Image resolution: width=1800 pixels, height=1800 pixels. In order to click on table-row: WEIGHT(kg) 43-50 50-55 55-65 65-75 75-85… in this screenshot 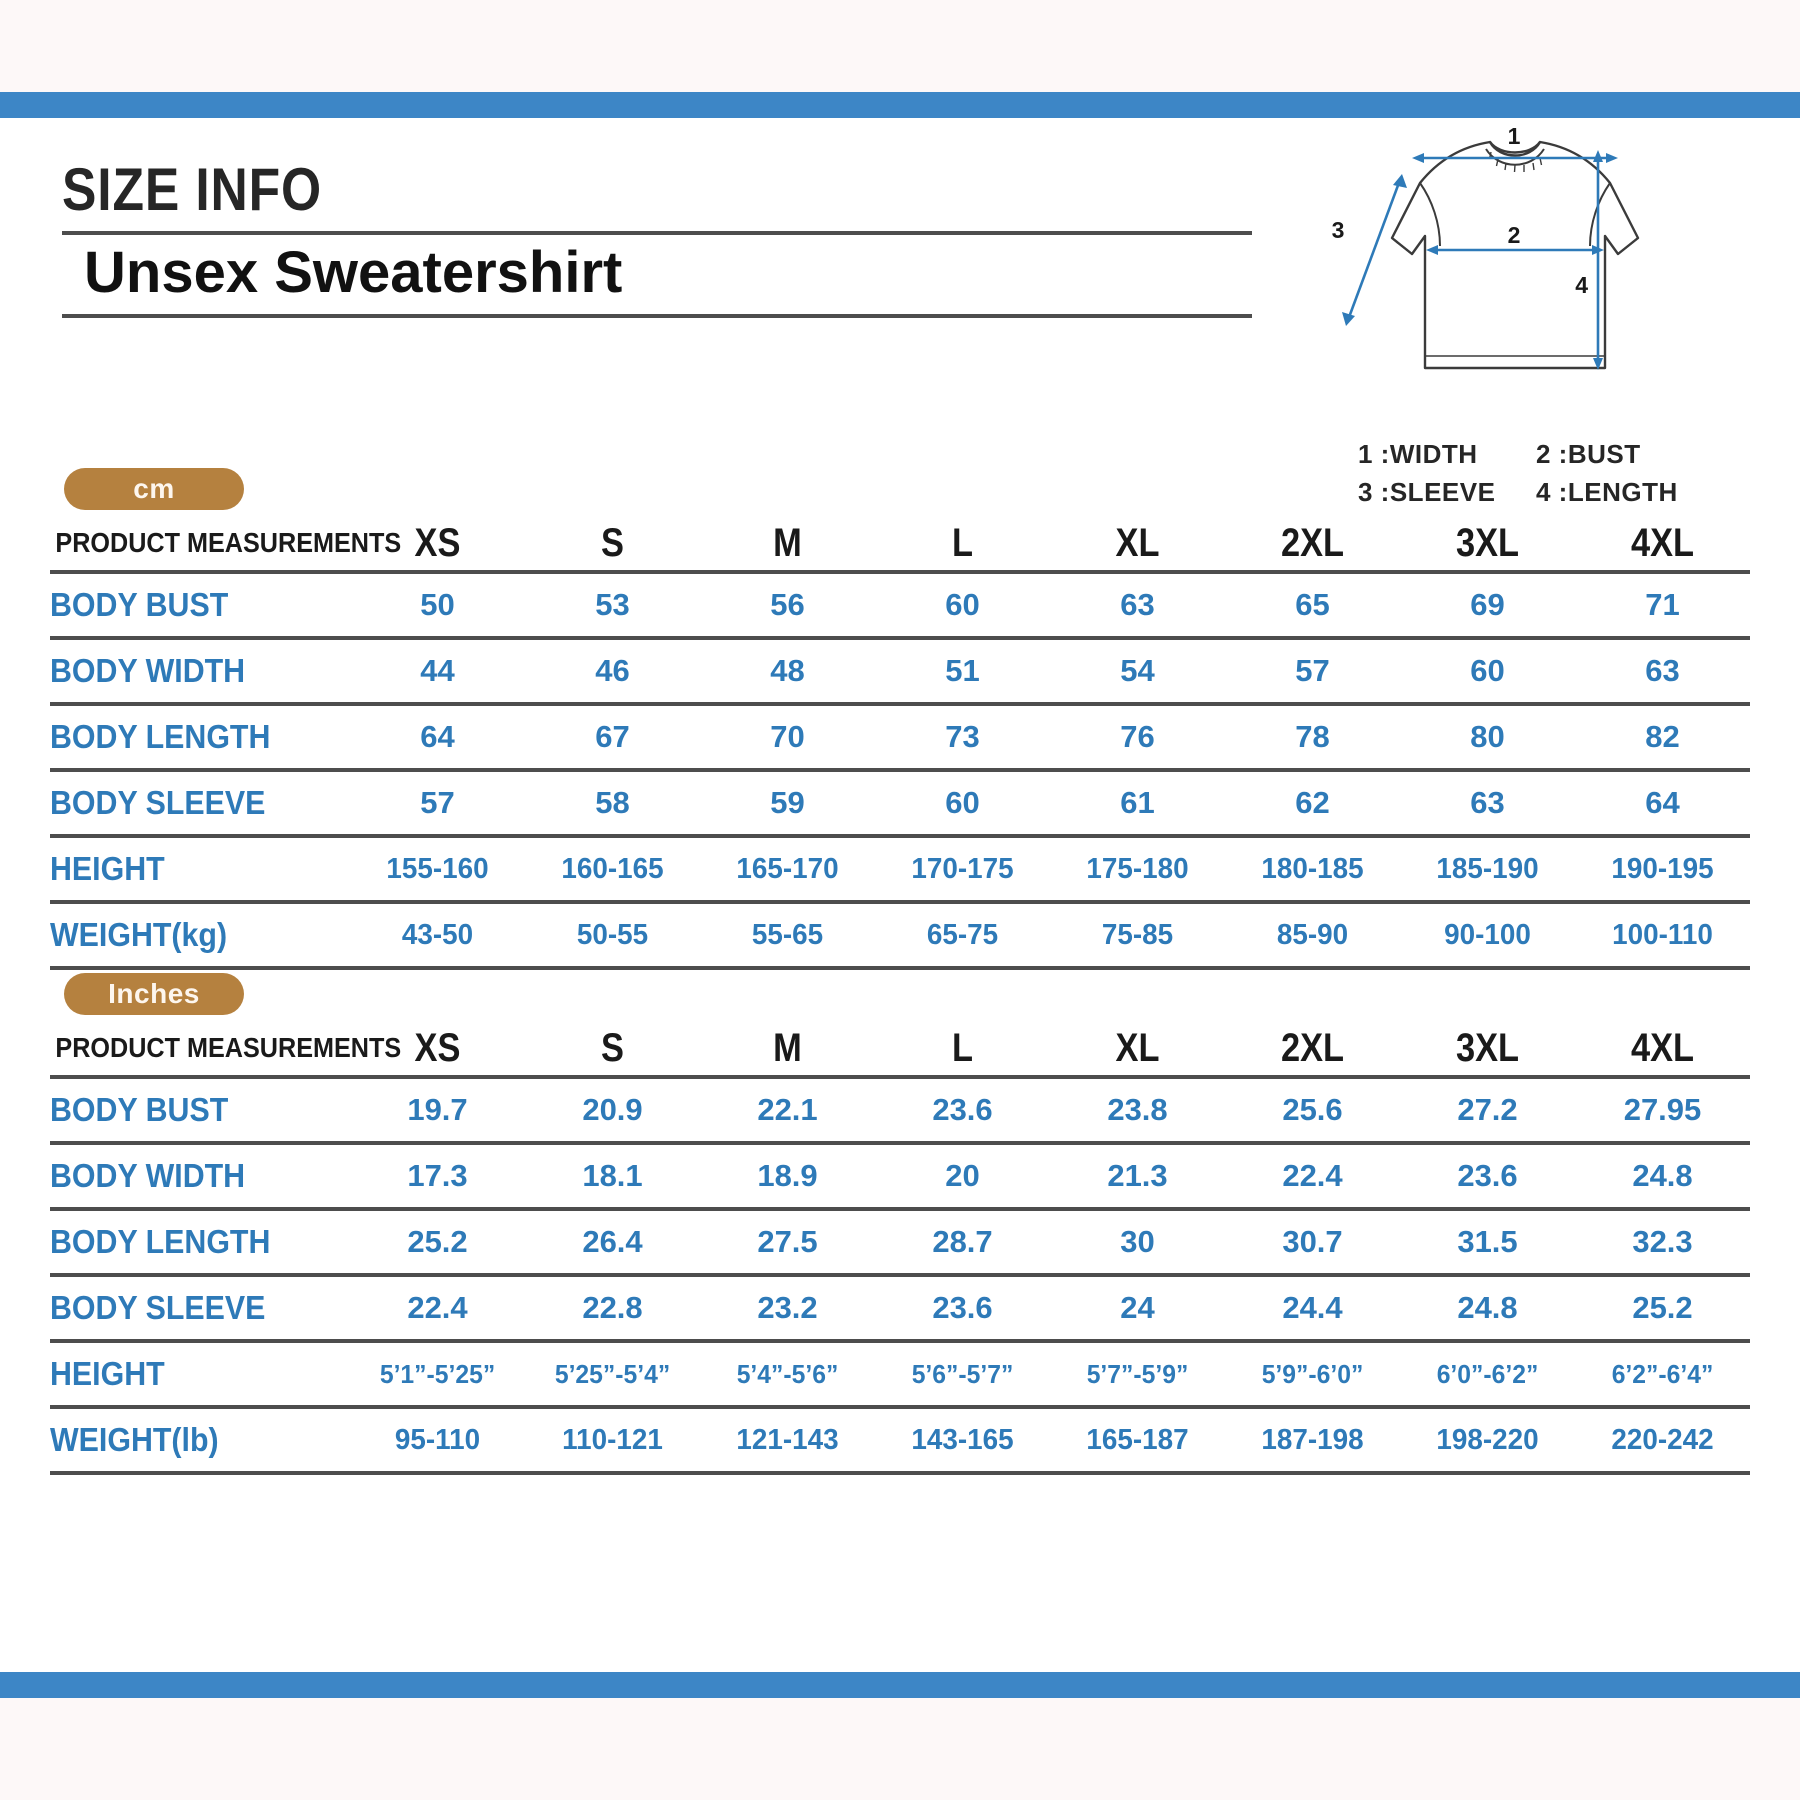, I will do `click(900, 935)`.